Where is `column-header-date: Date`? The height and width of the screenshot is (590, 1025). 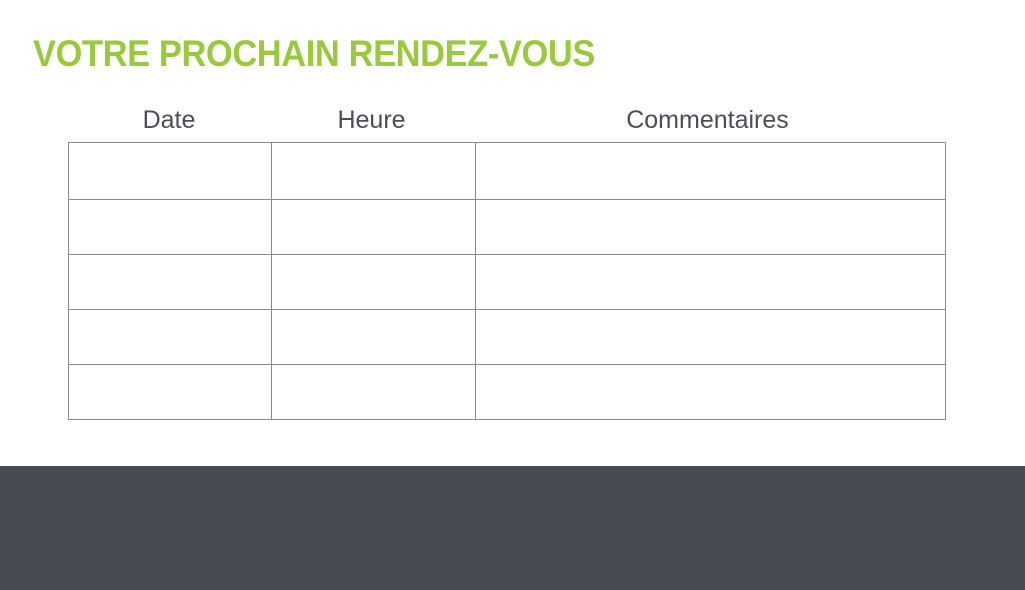 column-header-date: Date is located at coordinates (169, 119).